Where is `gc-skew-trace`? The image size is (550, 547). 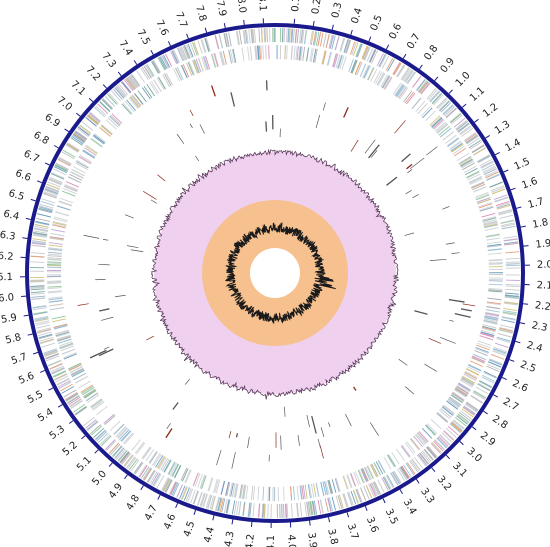
gc-skew-trace is located at coordinates (280, 273).